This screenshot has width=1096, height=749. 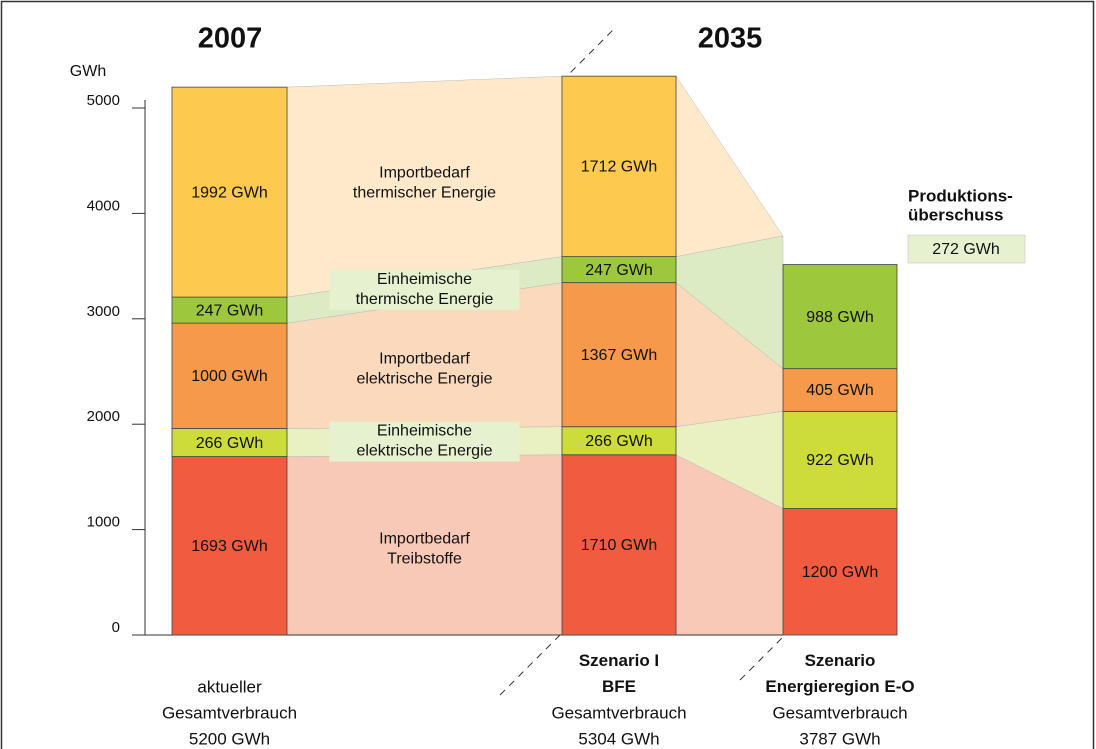 I want to click on year-header: 2035, so click(x=730, y=39).